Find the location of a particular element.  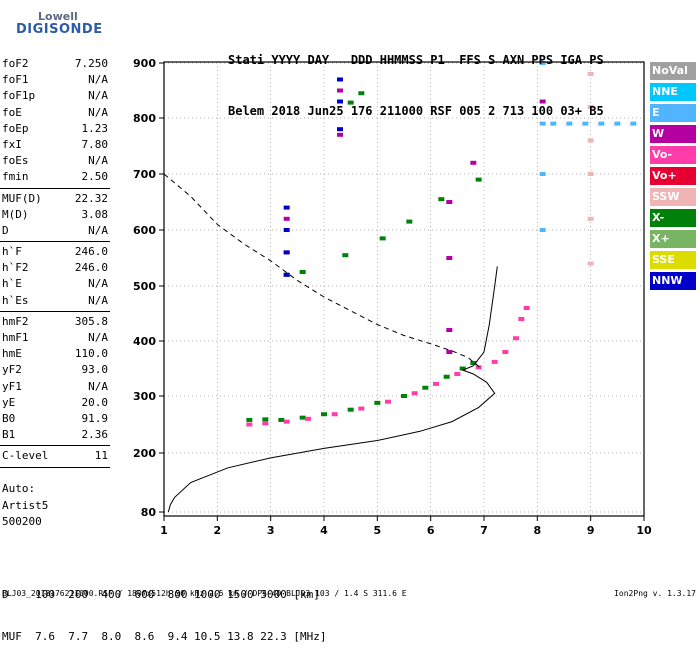

param-value: 246.0 is located at coordinates (91, 268).